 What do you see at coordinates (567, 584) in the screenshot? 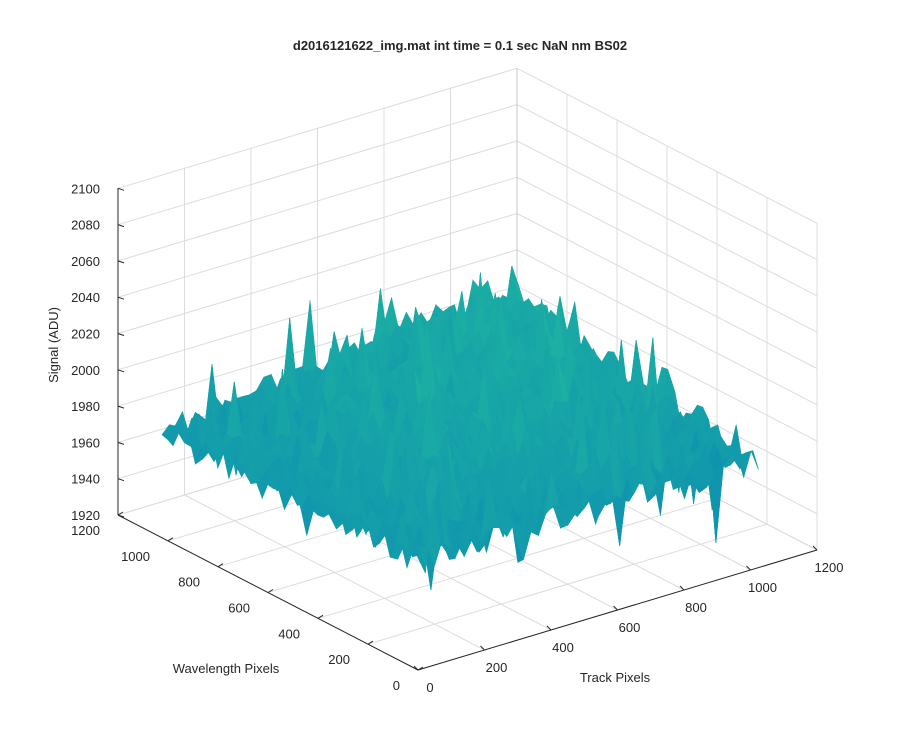
I see `grid-line-y-floor` at bounding box center [567, 584].